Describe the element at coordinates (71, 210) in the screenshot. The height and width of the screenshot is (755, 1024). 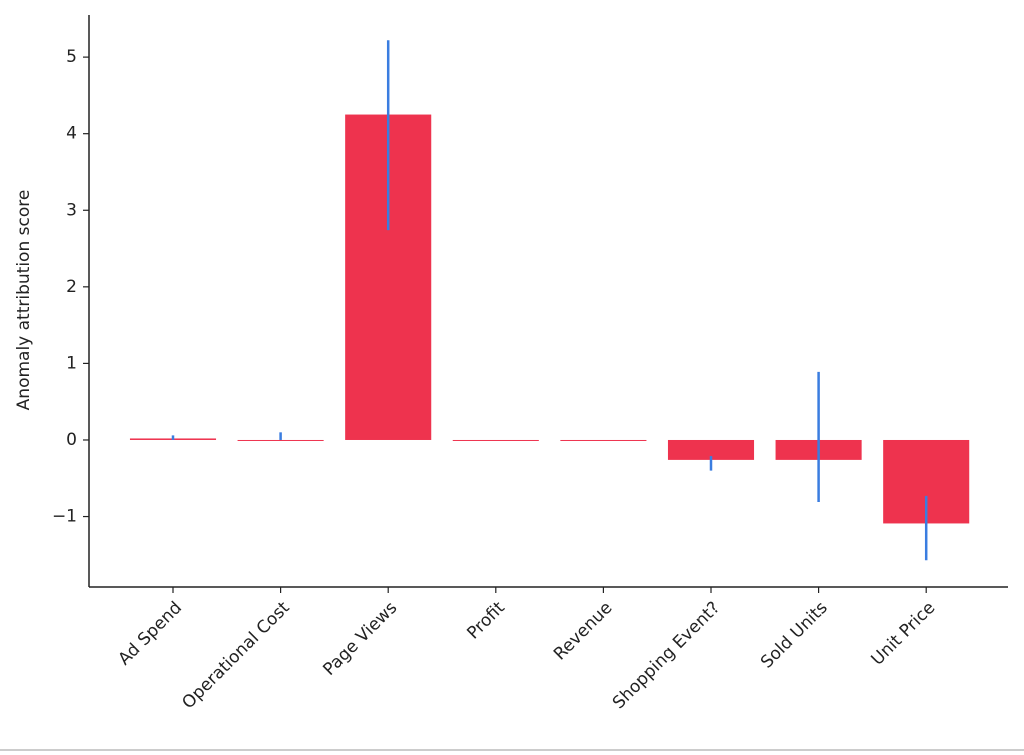
I see `y-tick-label: 3` at that location.